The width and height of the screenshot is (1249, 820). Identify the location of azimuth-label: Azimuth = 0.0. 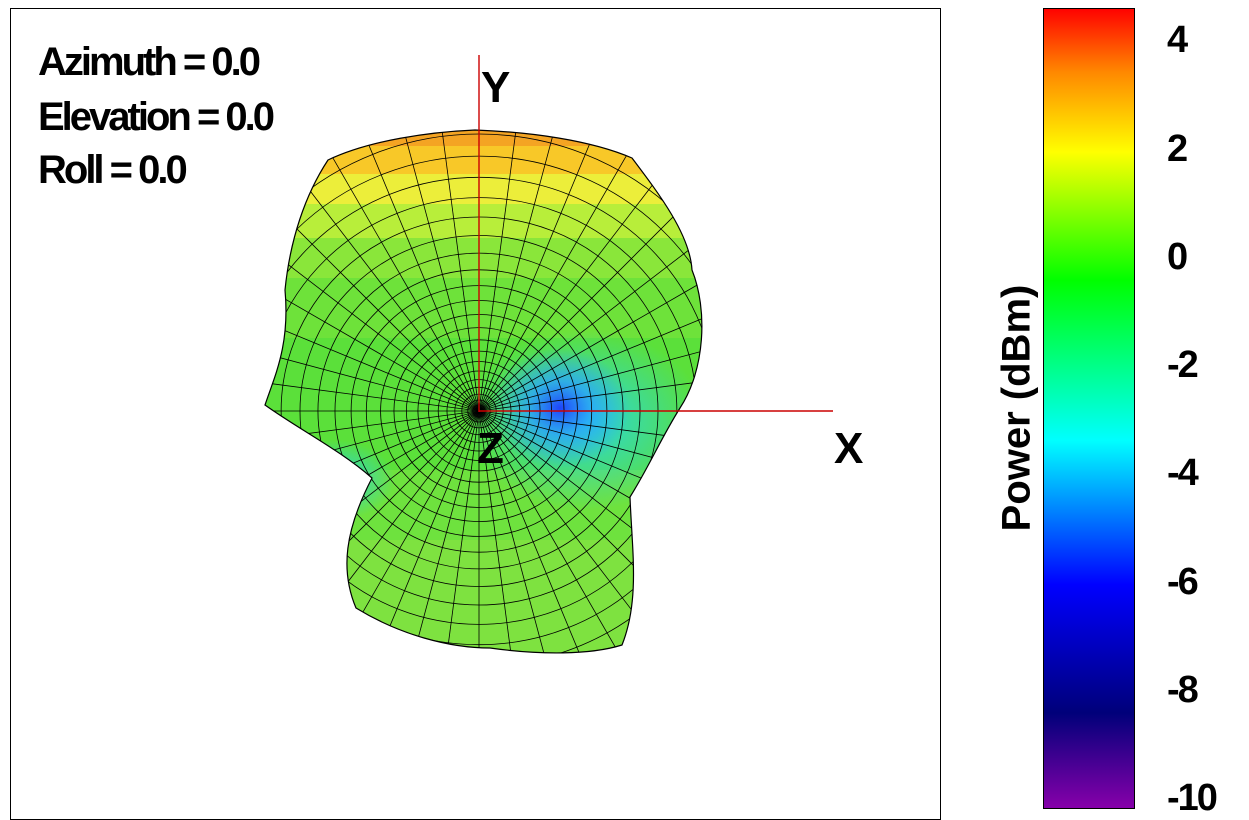
(149, 62).